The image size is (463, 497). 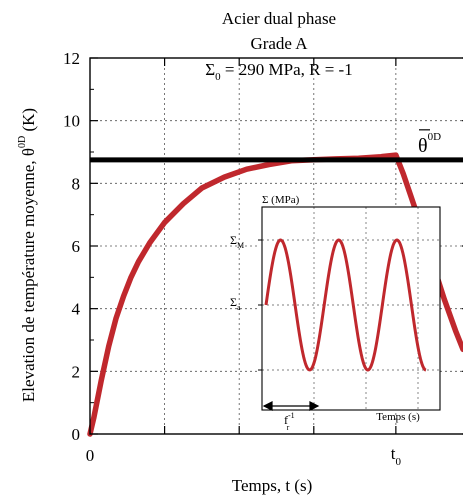 I want to click on period-sup: -1, so click(x=291, y=415).